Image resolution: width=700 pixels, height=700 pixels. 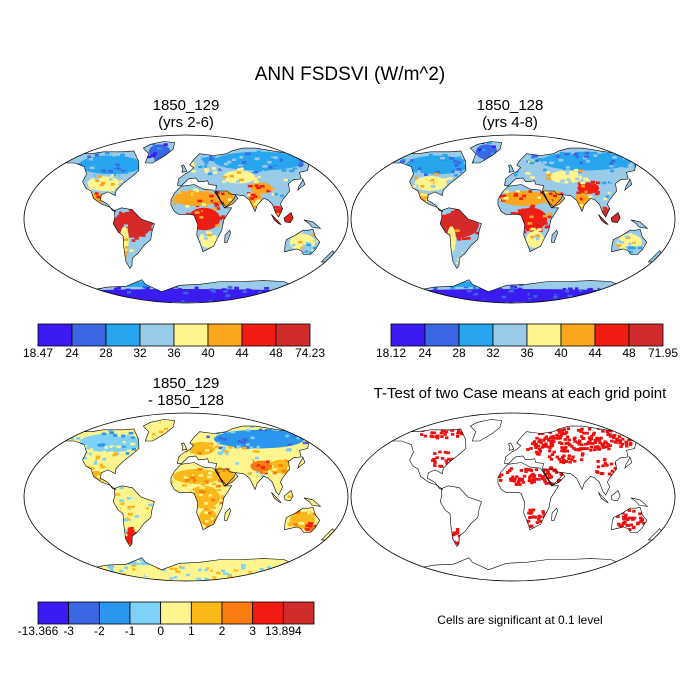 What do you see at coordinates (511, 168) in the screenshot?
I see `coastline-uk` at bounding box center [511, 168].